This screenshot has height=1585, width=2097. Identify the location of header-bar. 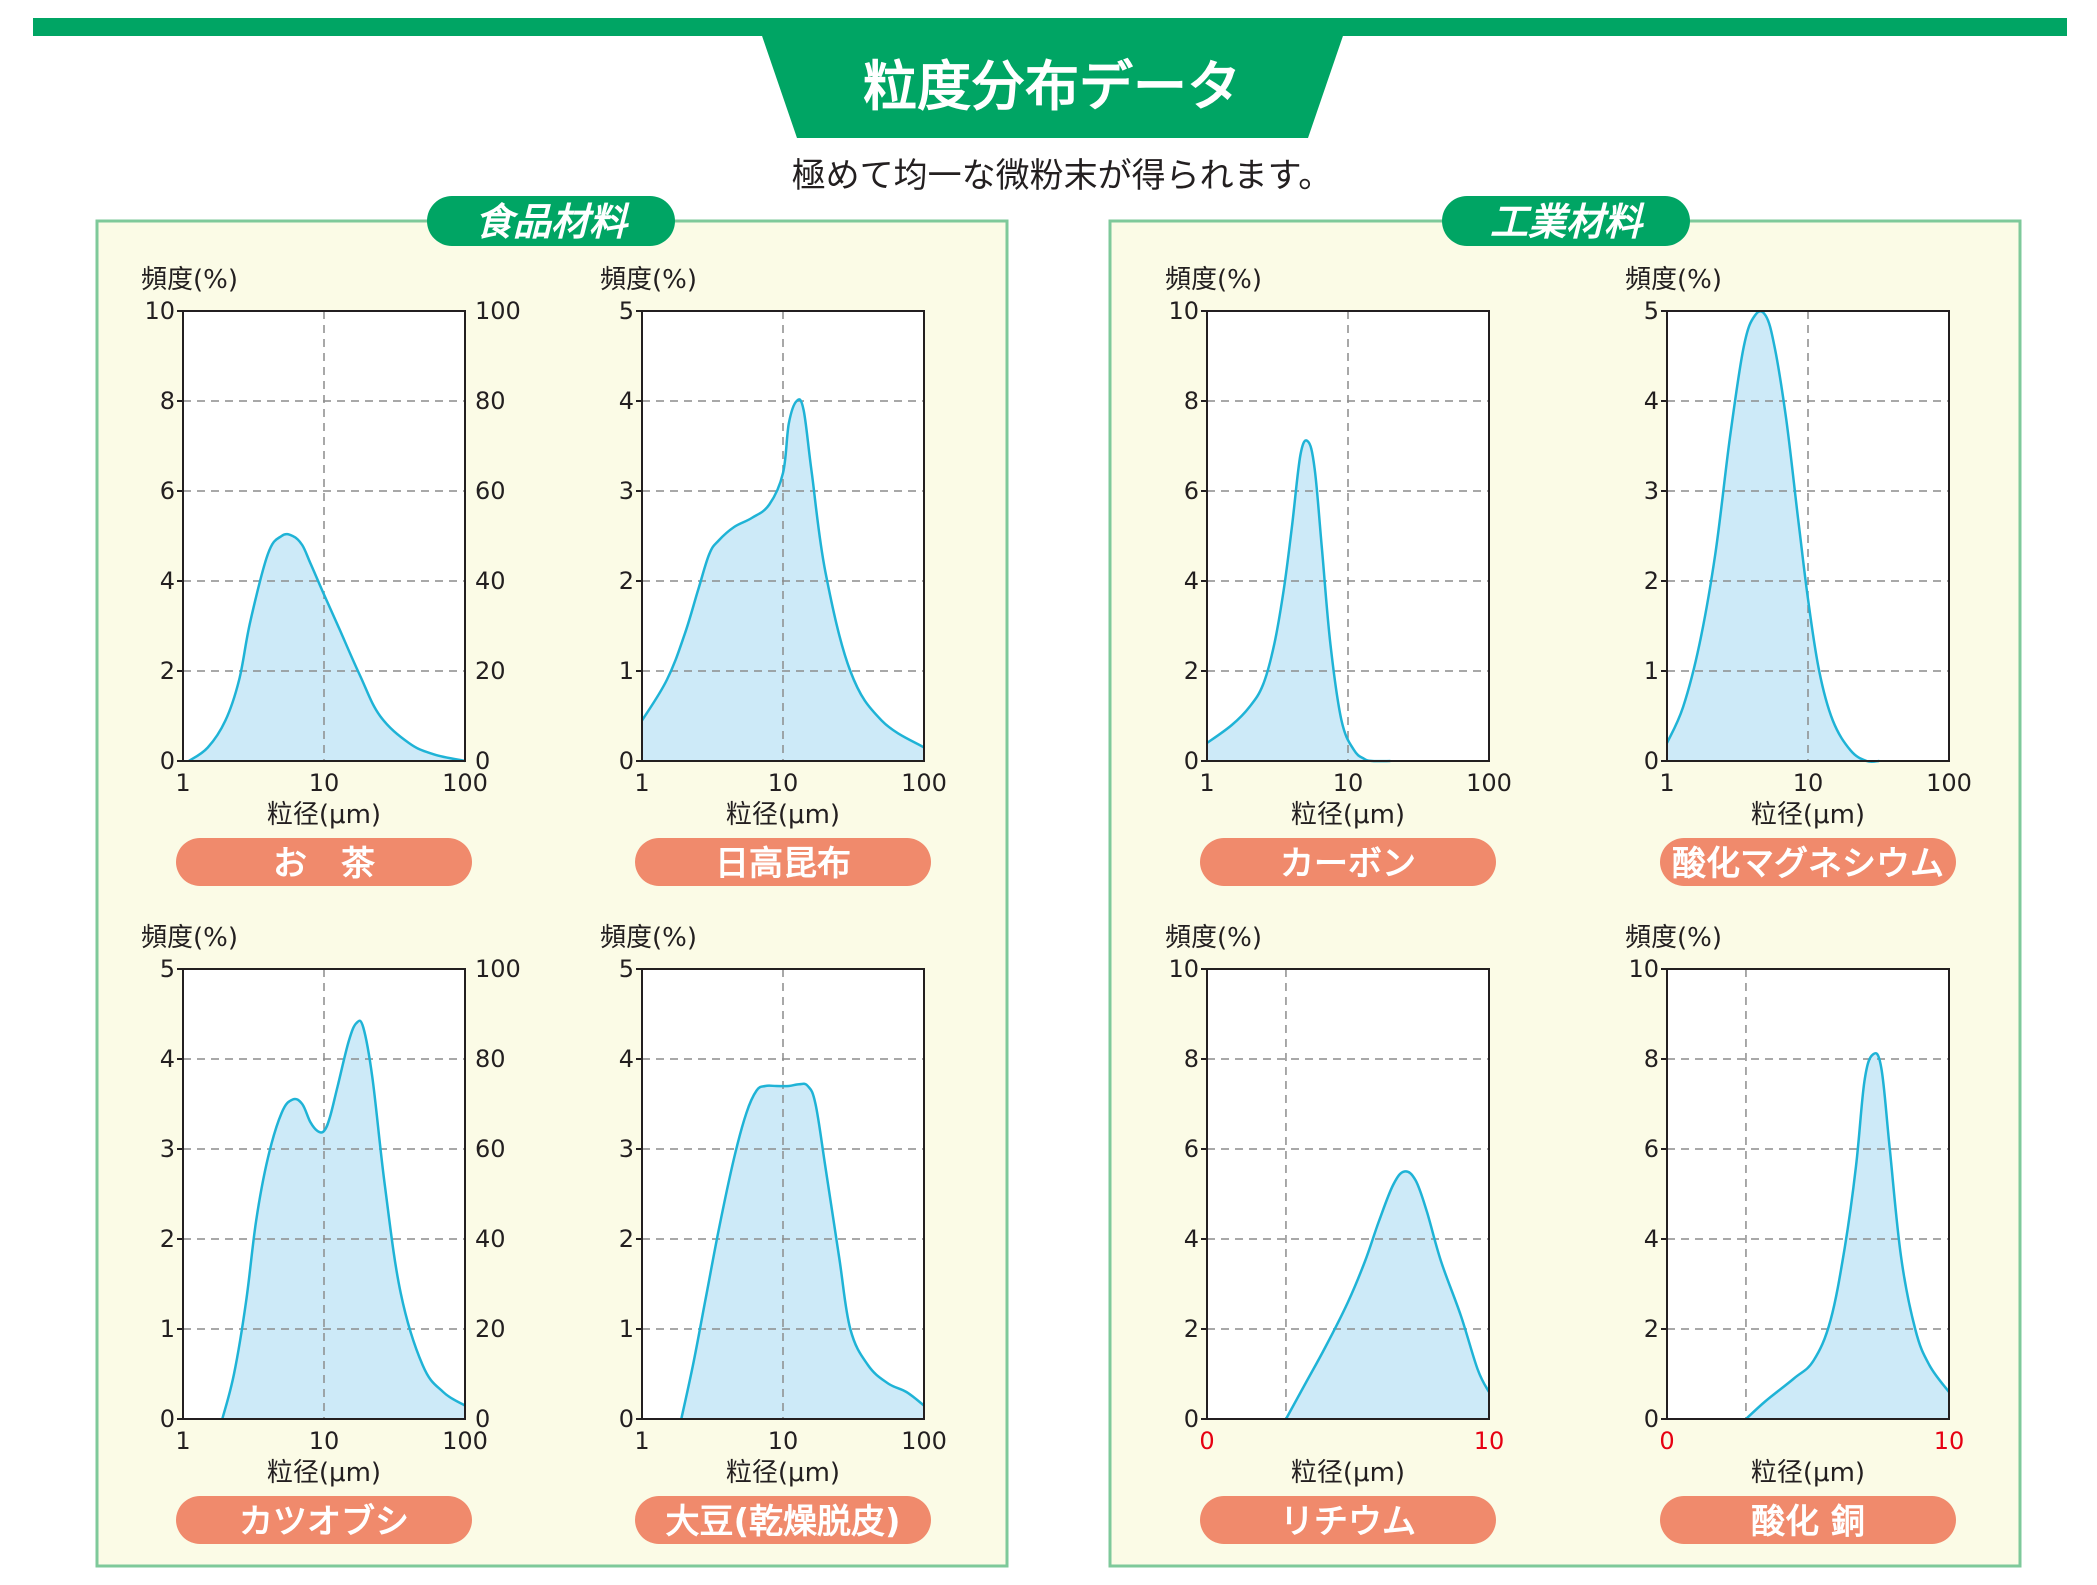
(1050, 27).